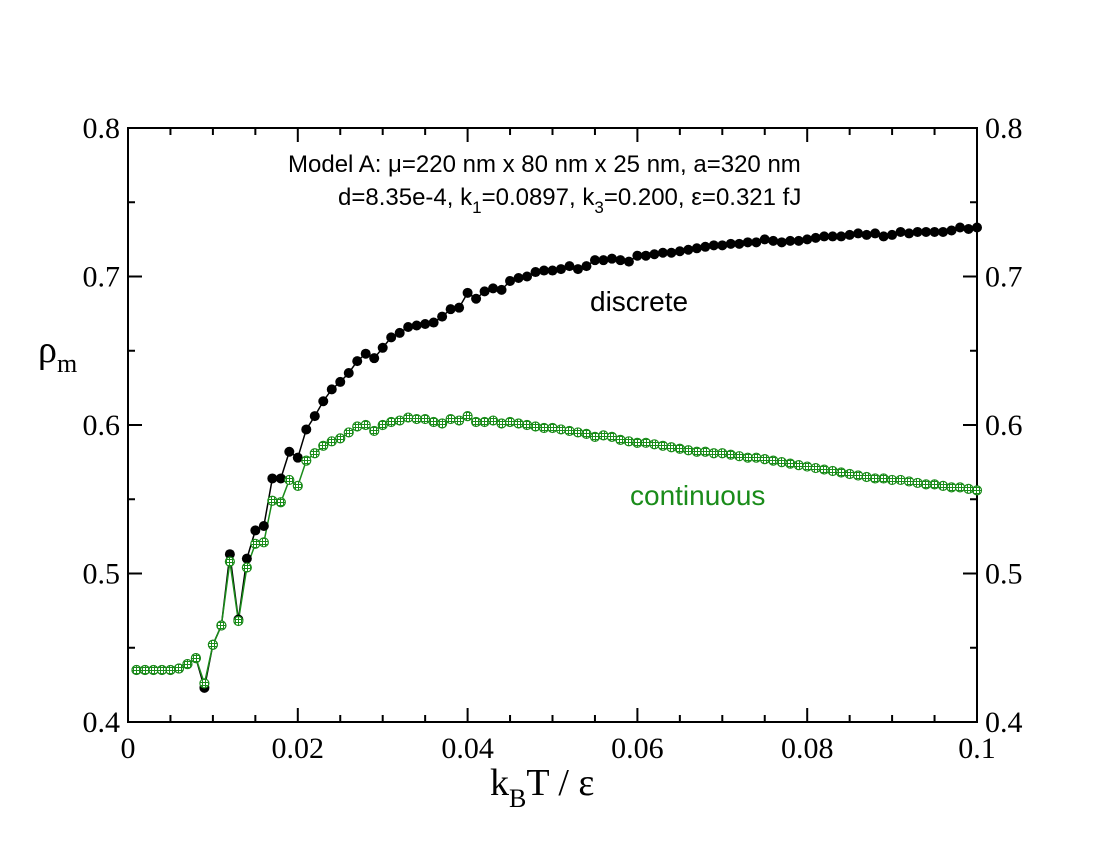 The width and height of the screenshot is (1100, 850). I want to click on y-tick-label-right: 0.4, so click(1004, 722).